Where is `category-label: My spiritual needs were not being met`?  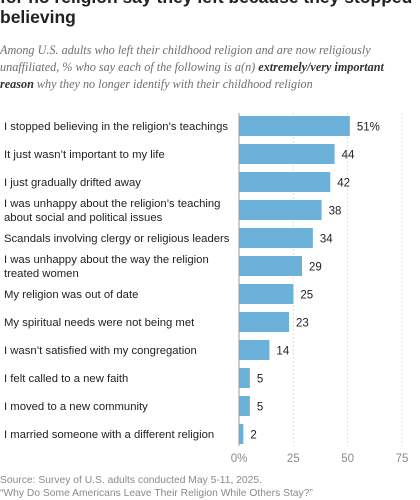 category-label: My spiritual needs were not being met is located at coordinates (99, 323).